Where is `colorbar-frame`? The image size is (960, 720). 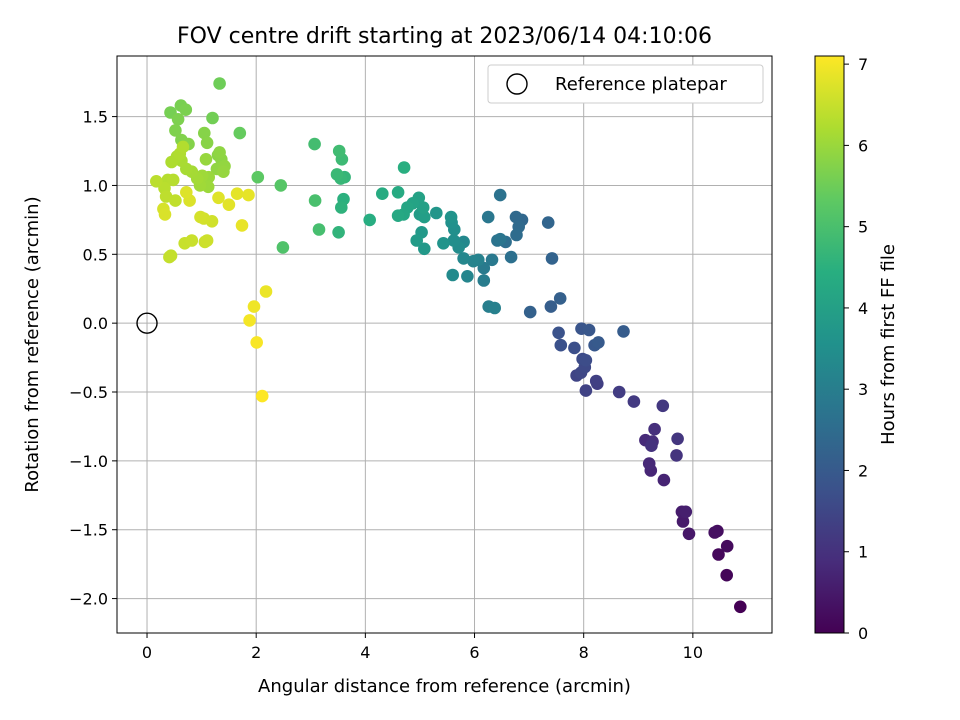 colorbar-frame is located at coordinates (829, 344).